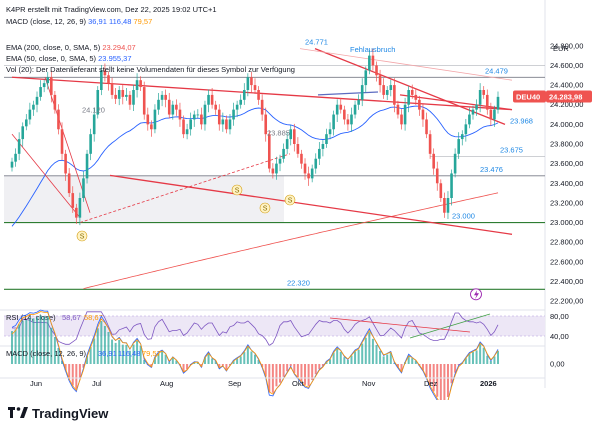  I want to click on rsi-value-2: 58,67, so click(93, 317).